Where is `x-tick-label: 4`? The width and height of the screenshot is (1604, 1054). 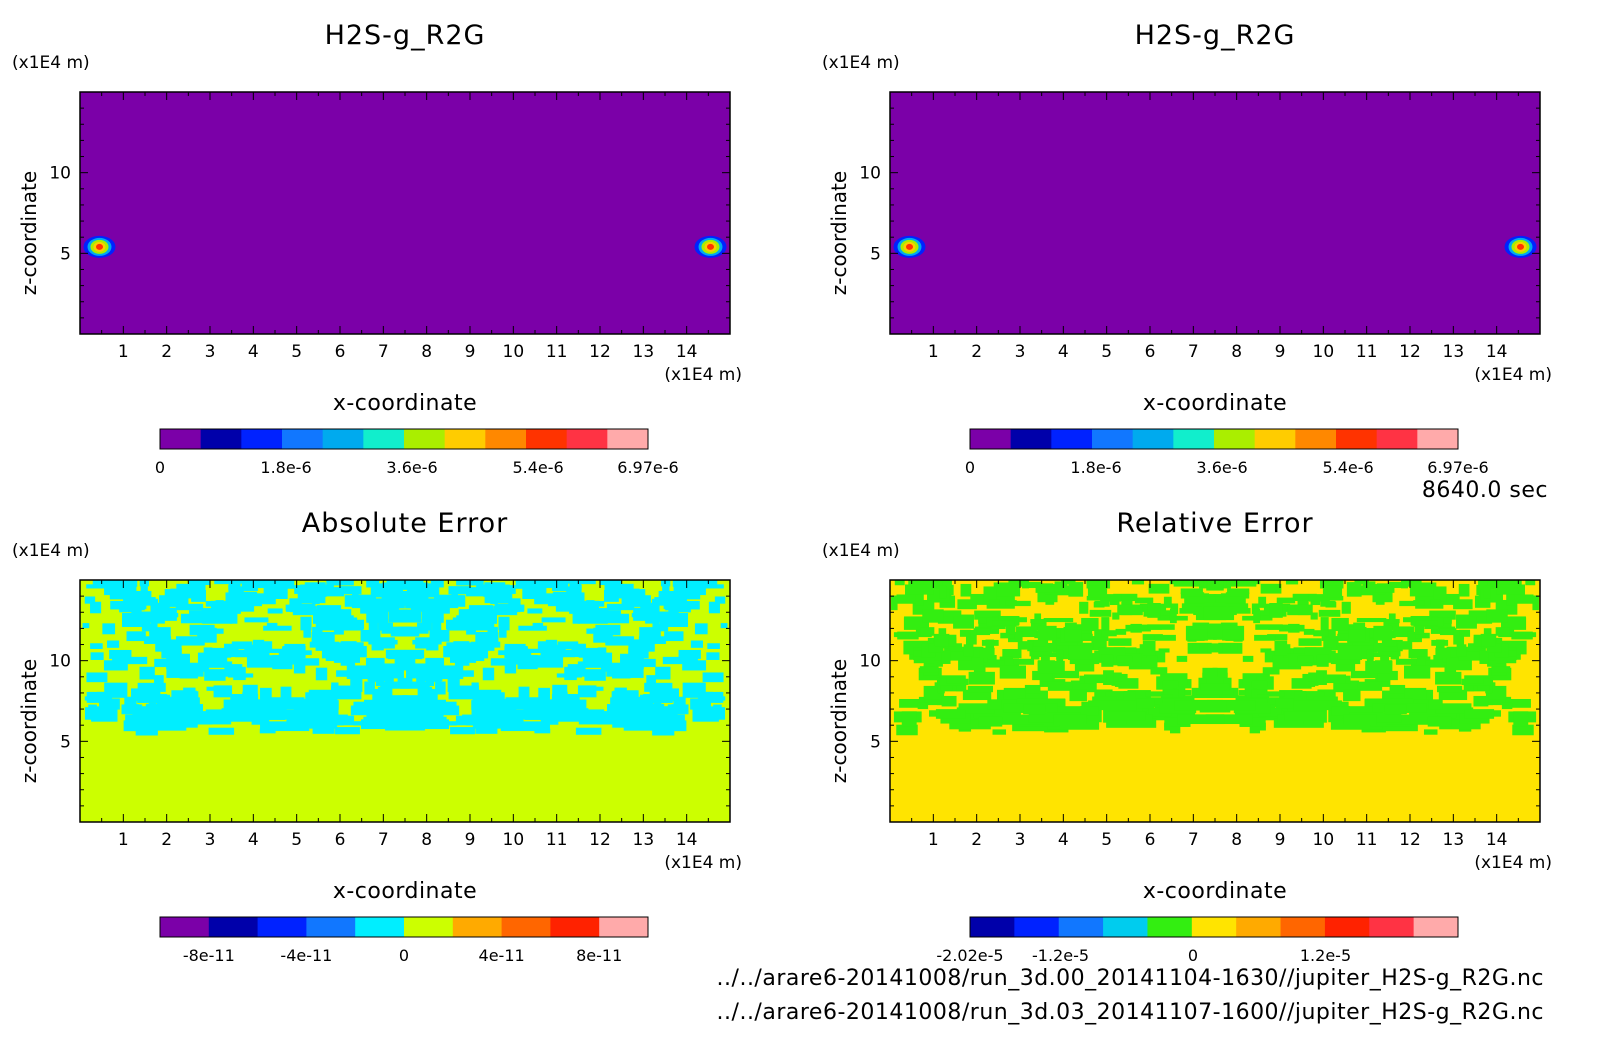 x-tick-label: 4 is located at coordinates (1063, 352).